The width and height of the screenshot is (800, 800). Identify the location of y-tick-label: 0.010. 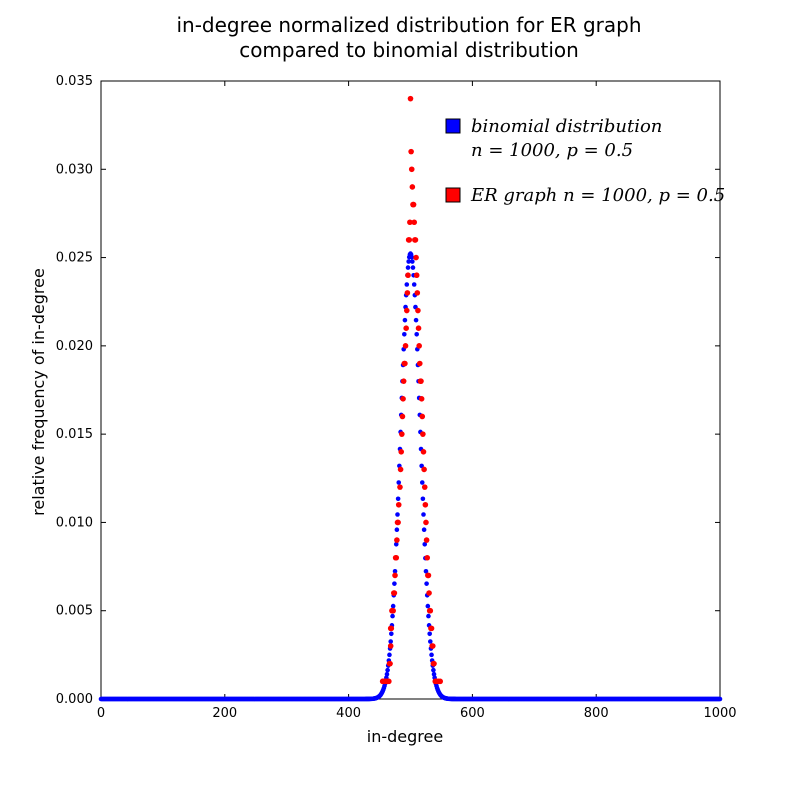
(74, 522).